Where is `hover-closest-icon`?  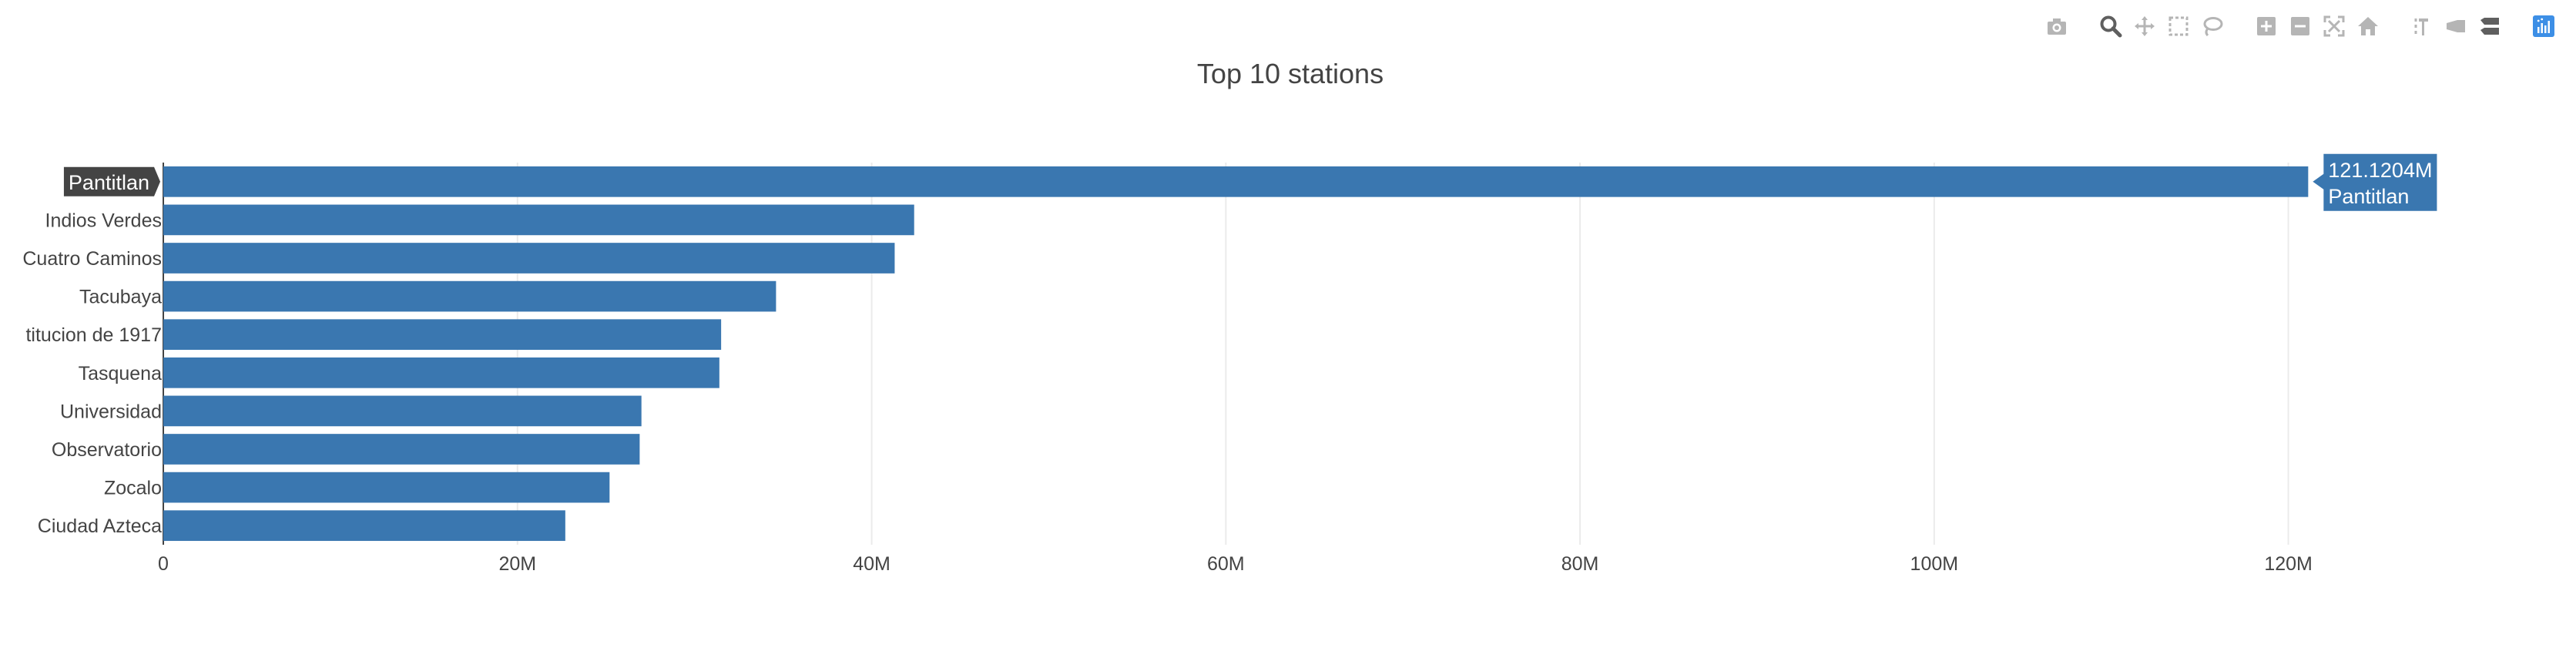 hover-closest-icon is located at coordinates (2456, 26).